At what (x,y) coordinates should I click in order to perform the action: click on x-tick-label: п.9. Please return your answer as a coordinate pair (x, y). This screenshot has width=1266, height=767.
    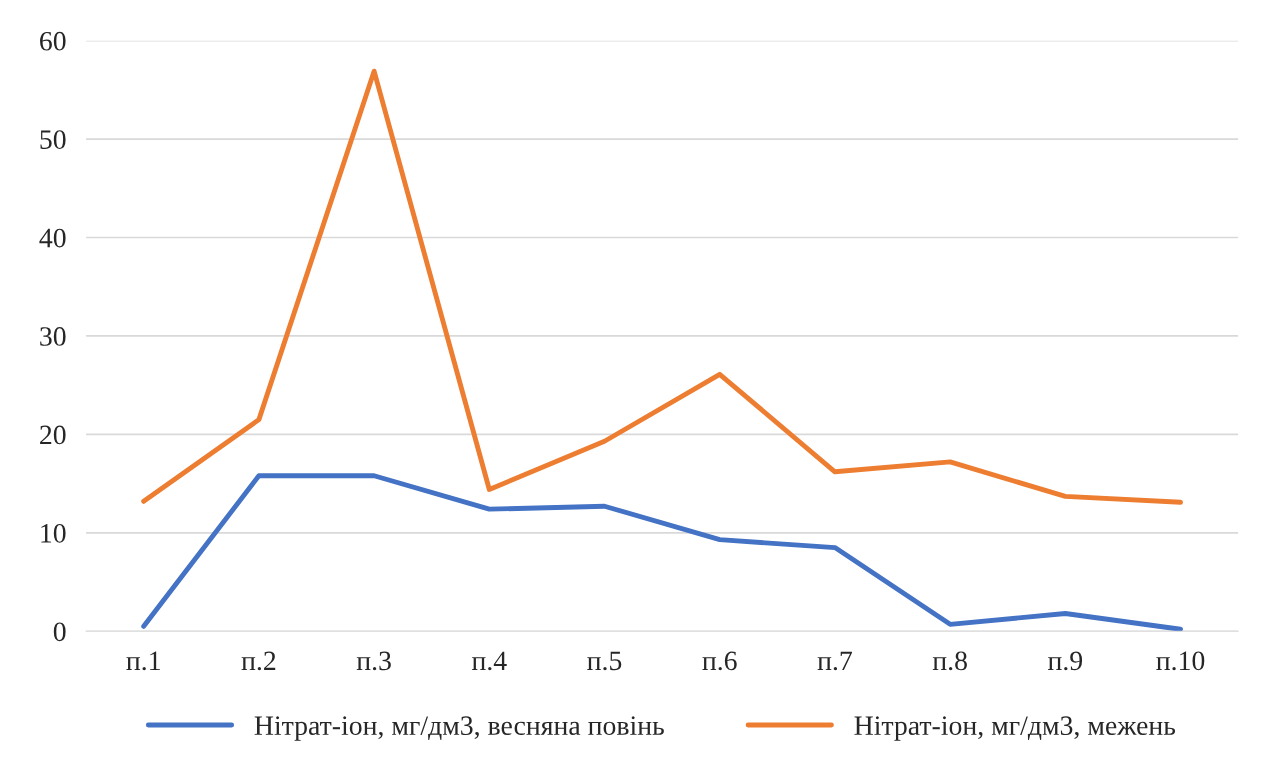
    Looking at the image, I should click on (1065, 661).